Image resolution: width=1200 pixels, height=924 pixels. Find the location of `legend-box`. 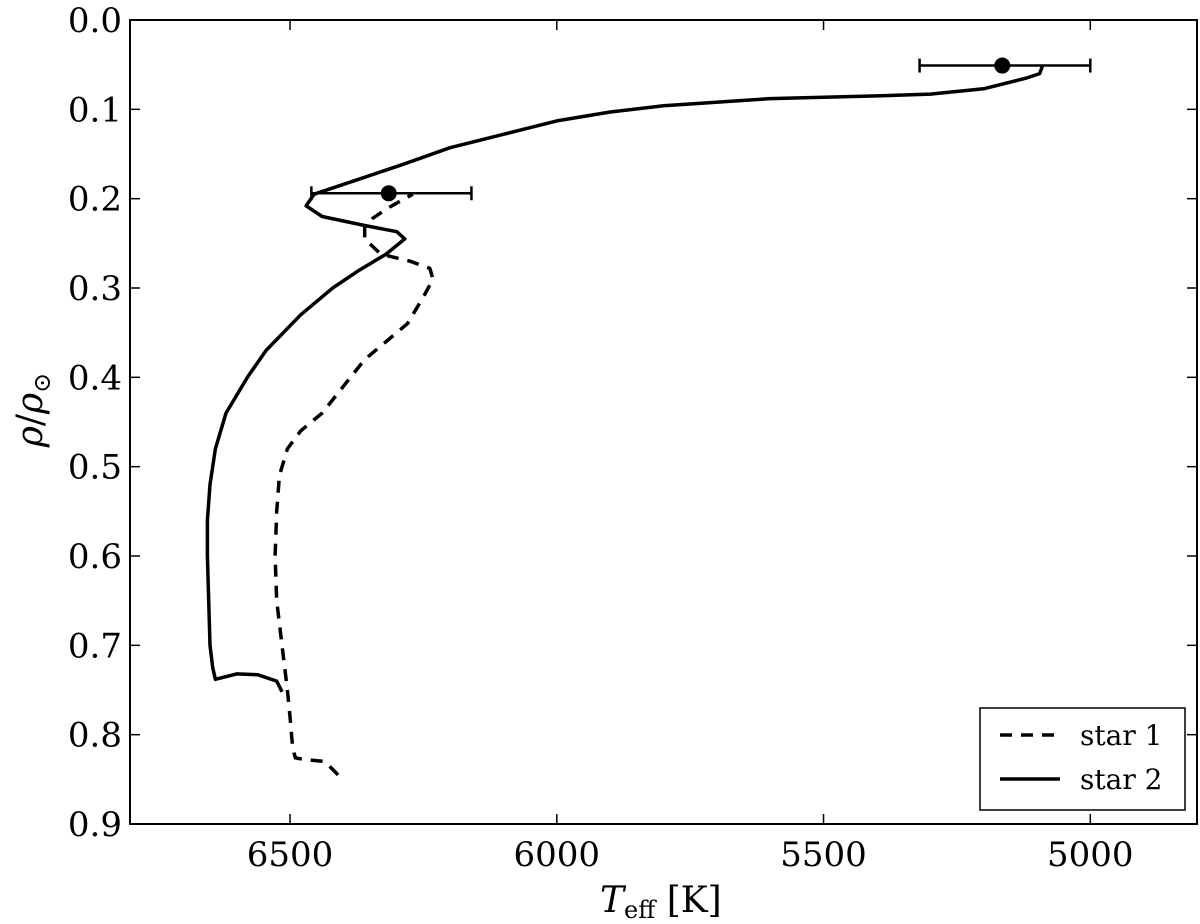

legend-box is located at coordinates (1082, 759).